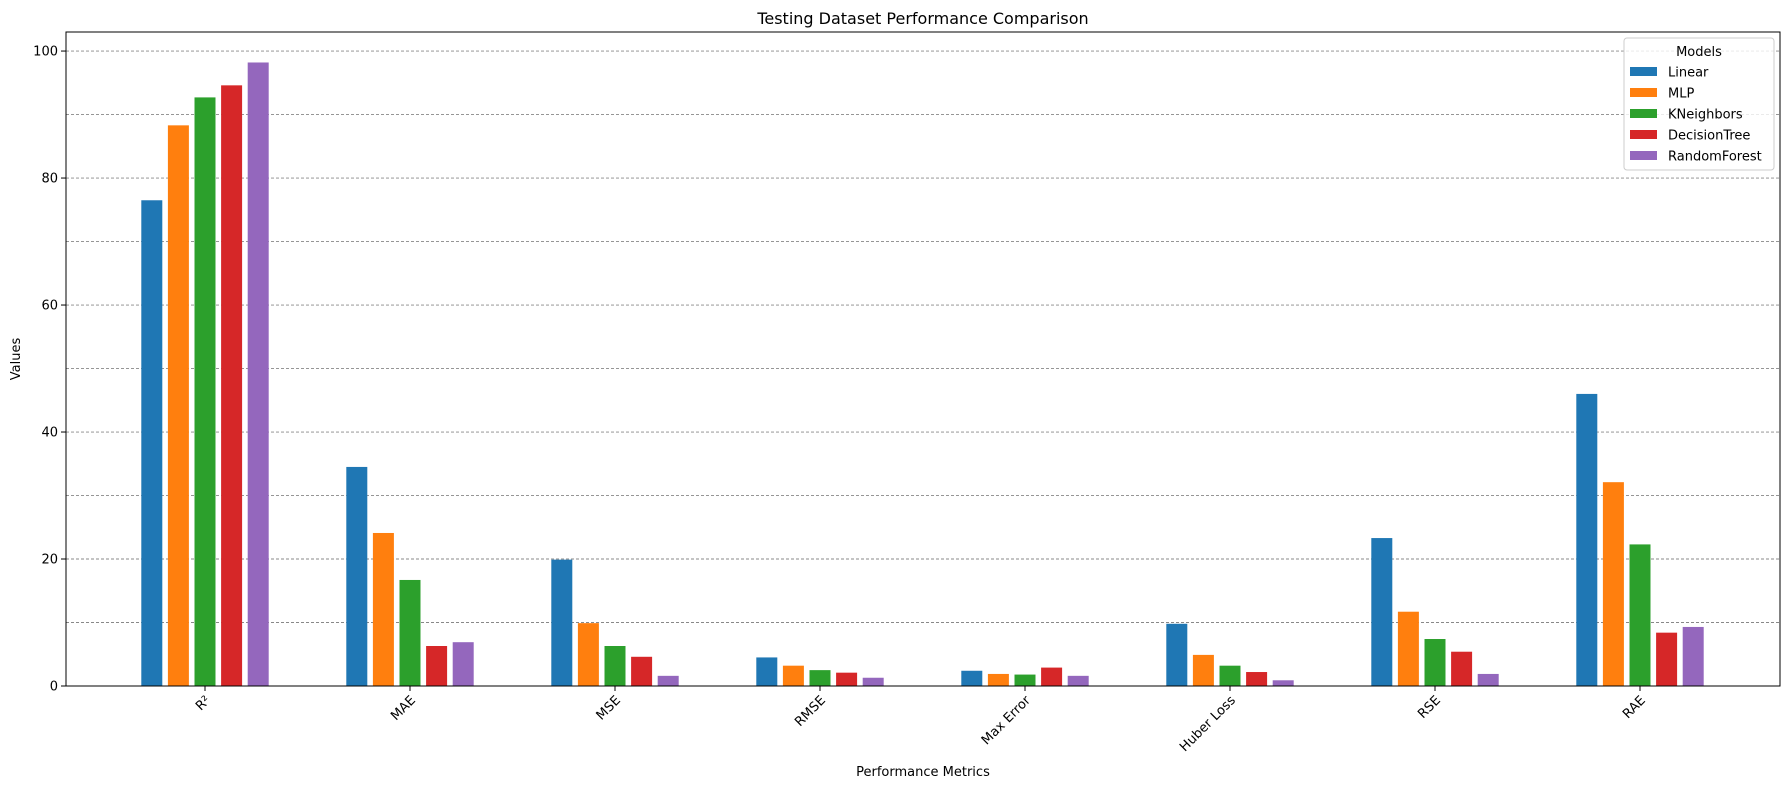  Describe the element at coordinates (49, 433) in the screenshot. I see `y-tick-label: 40` at that location.